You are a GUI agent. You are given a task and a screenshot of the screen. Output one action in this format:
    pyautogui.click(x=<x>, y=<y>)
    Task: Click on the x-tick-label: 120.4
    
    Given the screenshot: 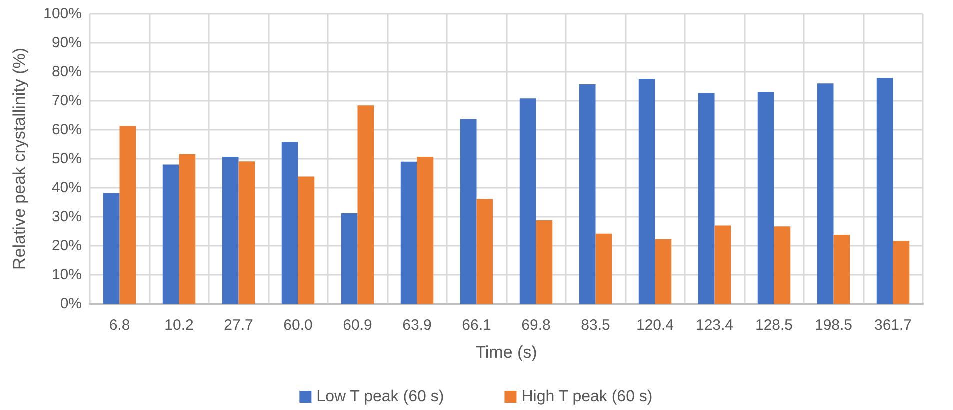 What is the action you would take?
    pyautogui.click(x=655, y=325)
    